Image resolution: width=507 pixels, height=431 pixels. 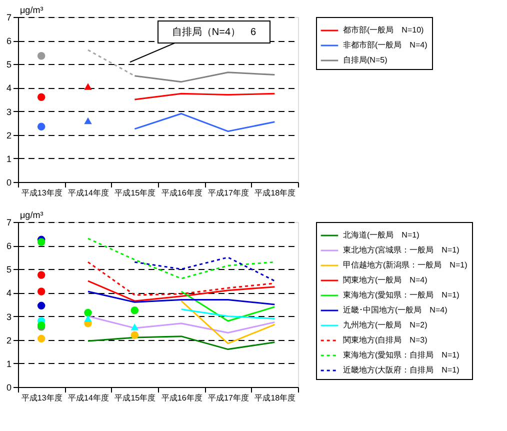 What do you see at coordinates (395, 310) in the screenshot?
I see `legend-label: 近畿･中国地方(一般局 N=4)` at bounding box center [395, 310].